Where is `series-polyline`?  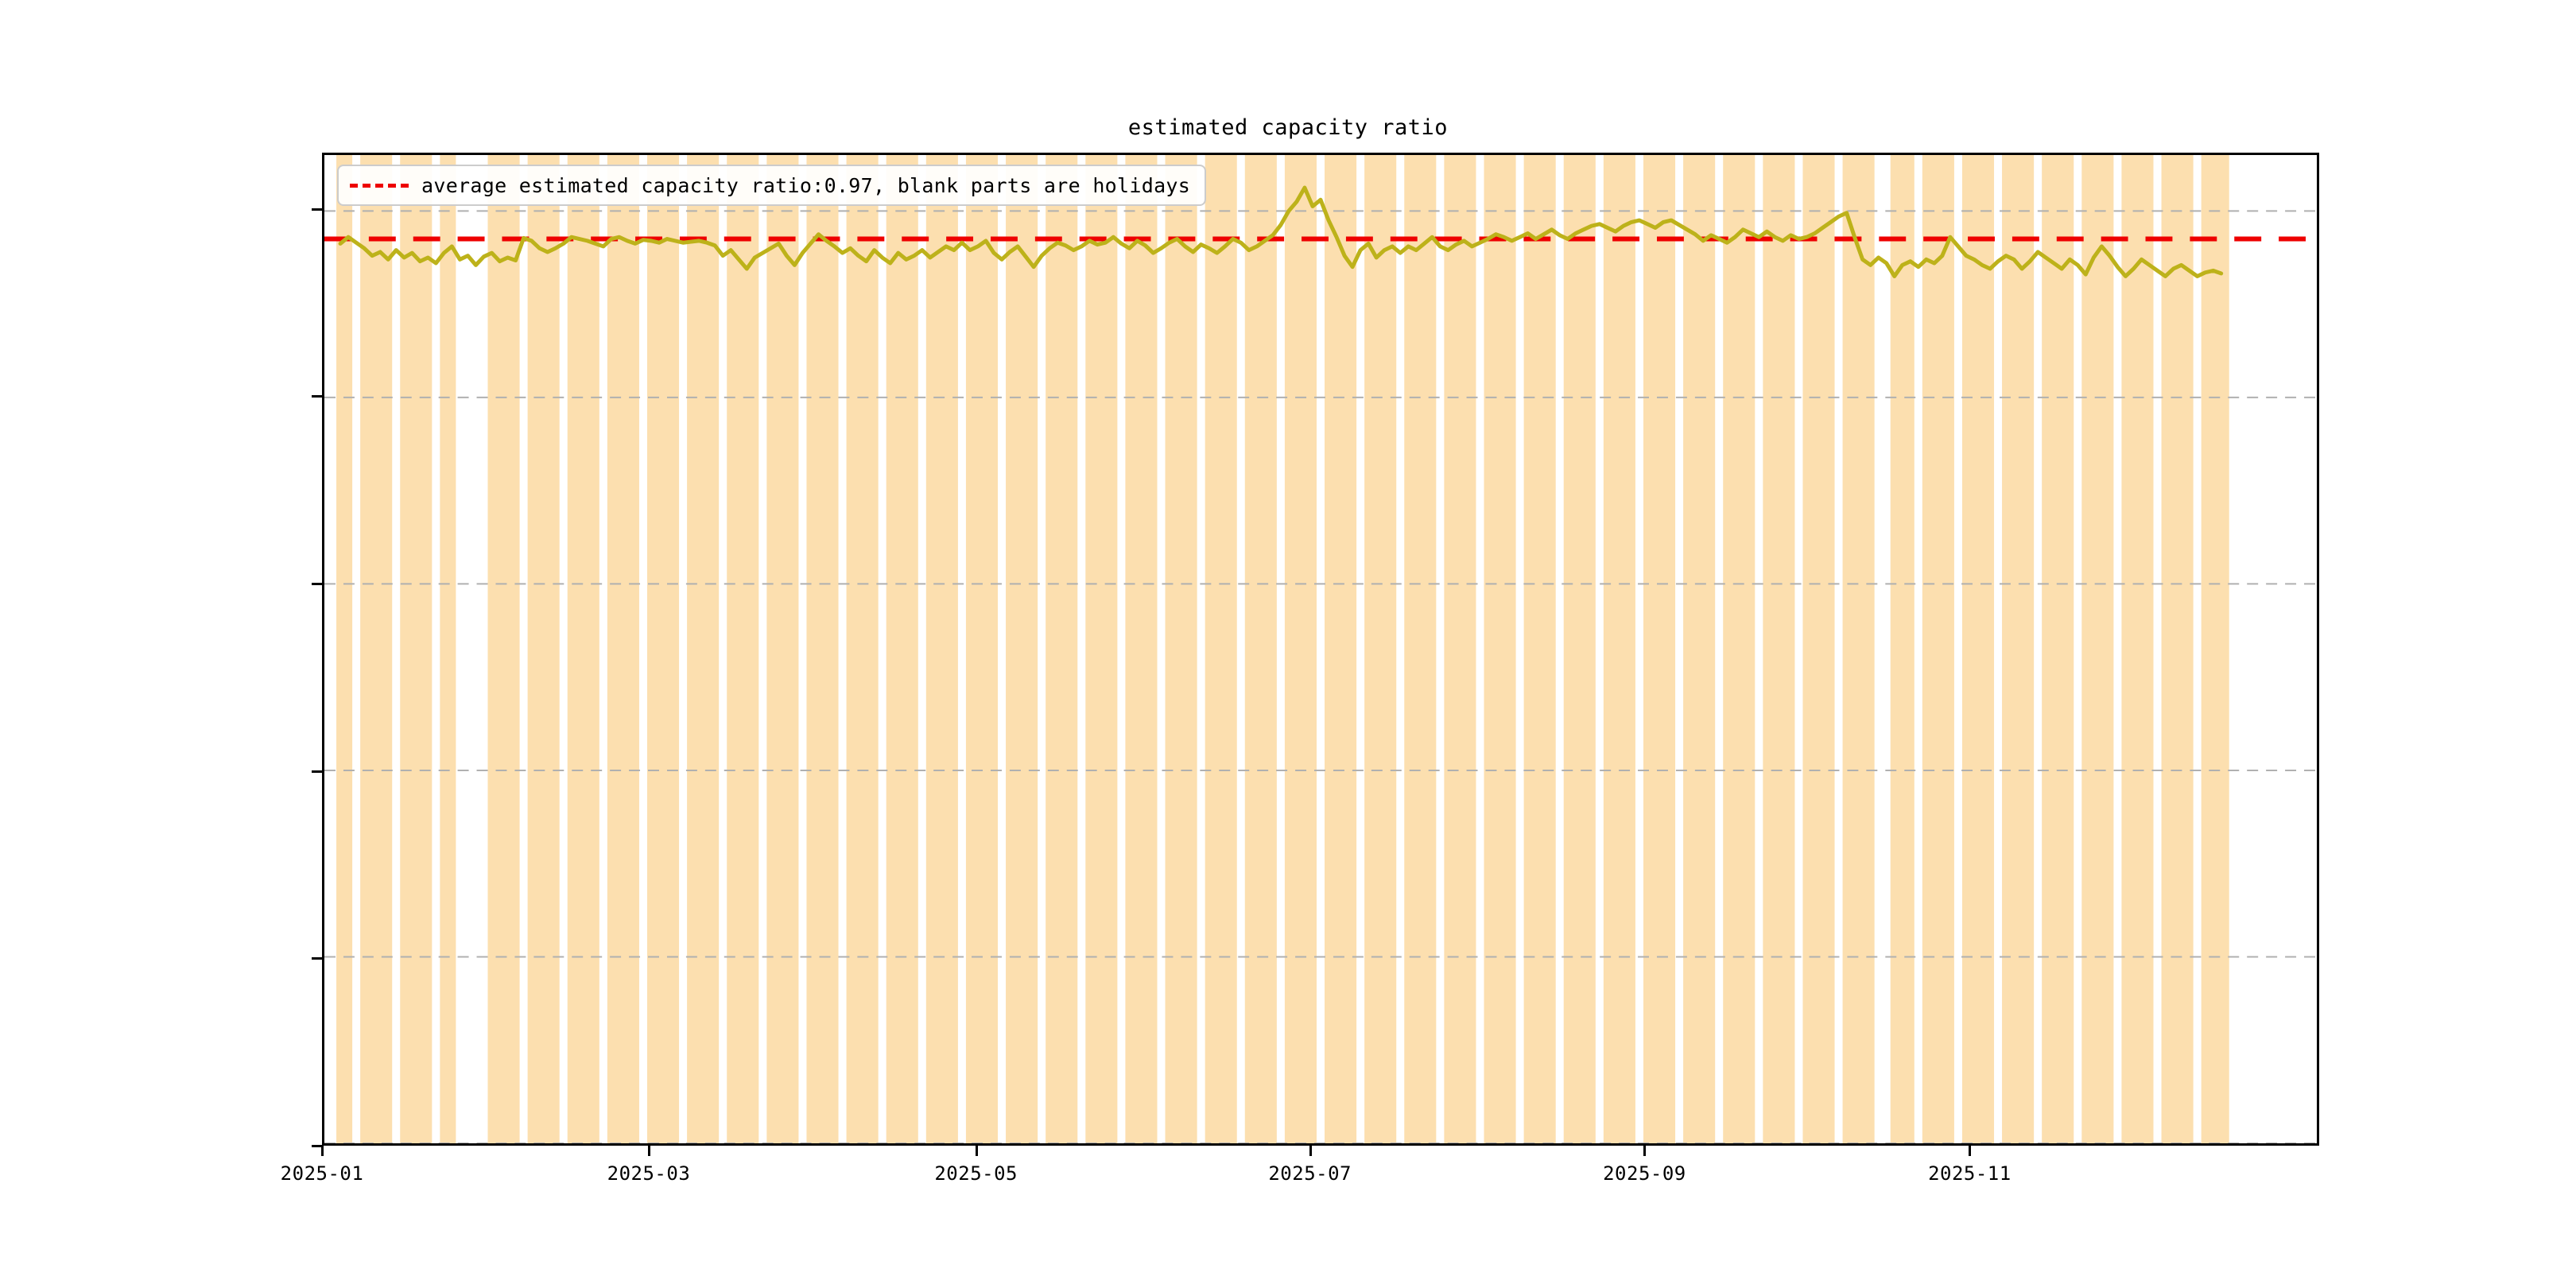 series-polyline is located at coordinates (1281, 231).